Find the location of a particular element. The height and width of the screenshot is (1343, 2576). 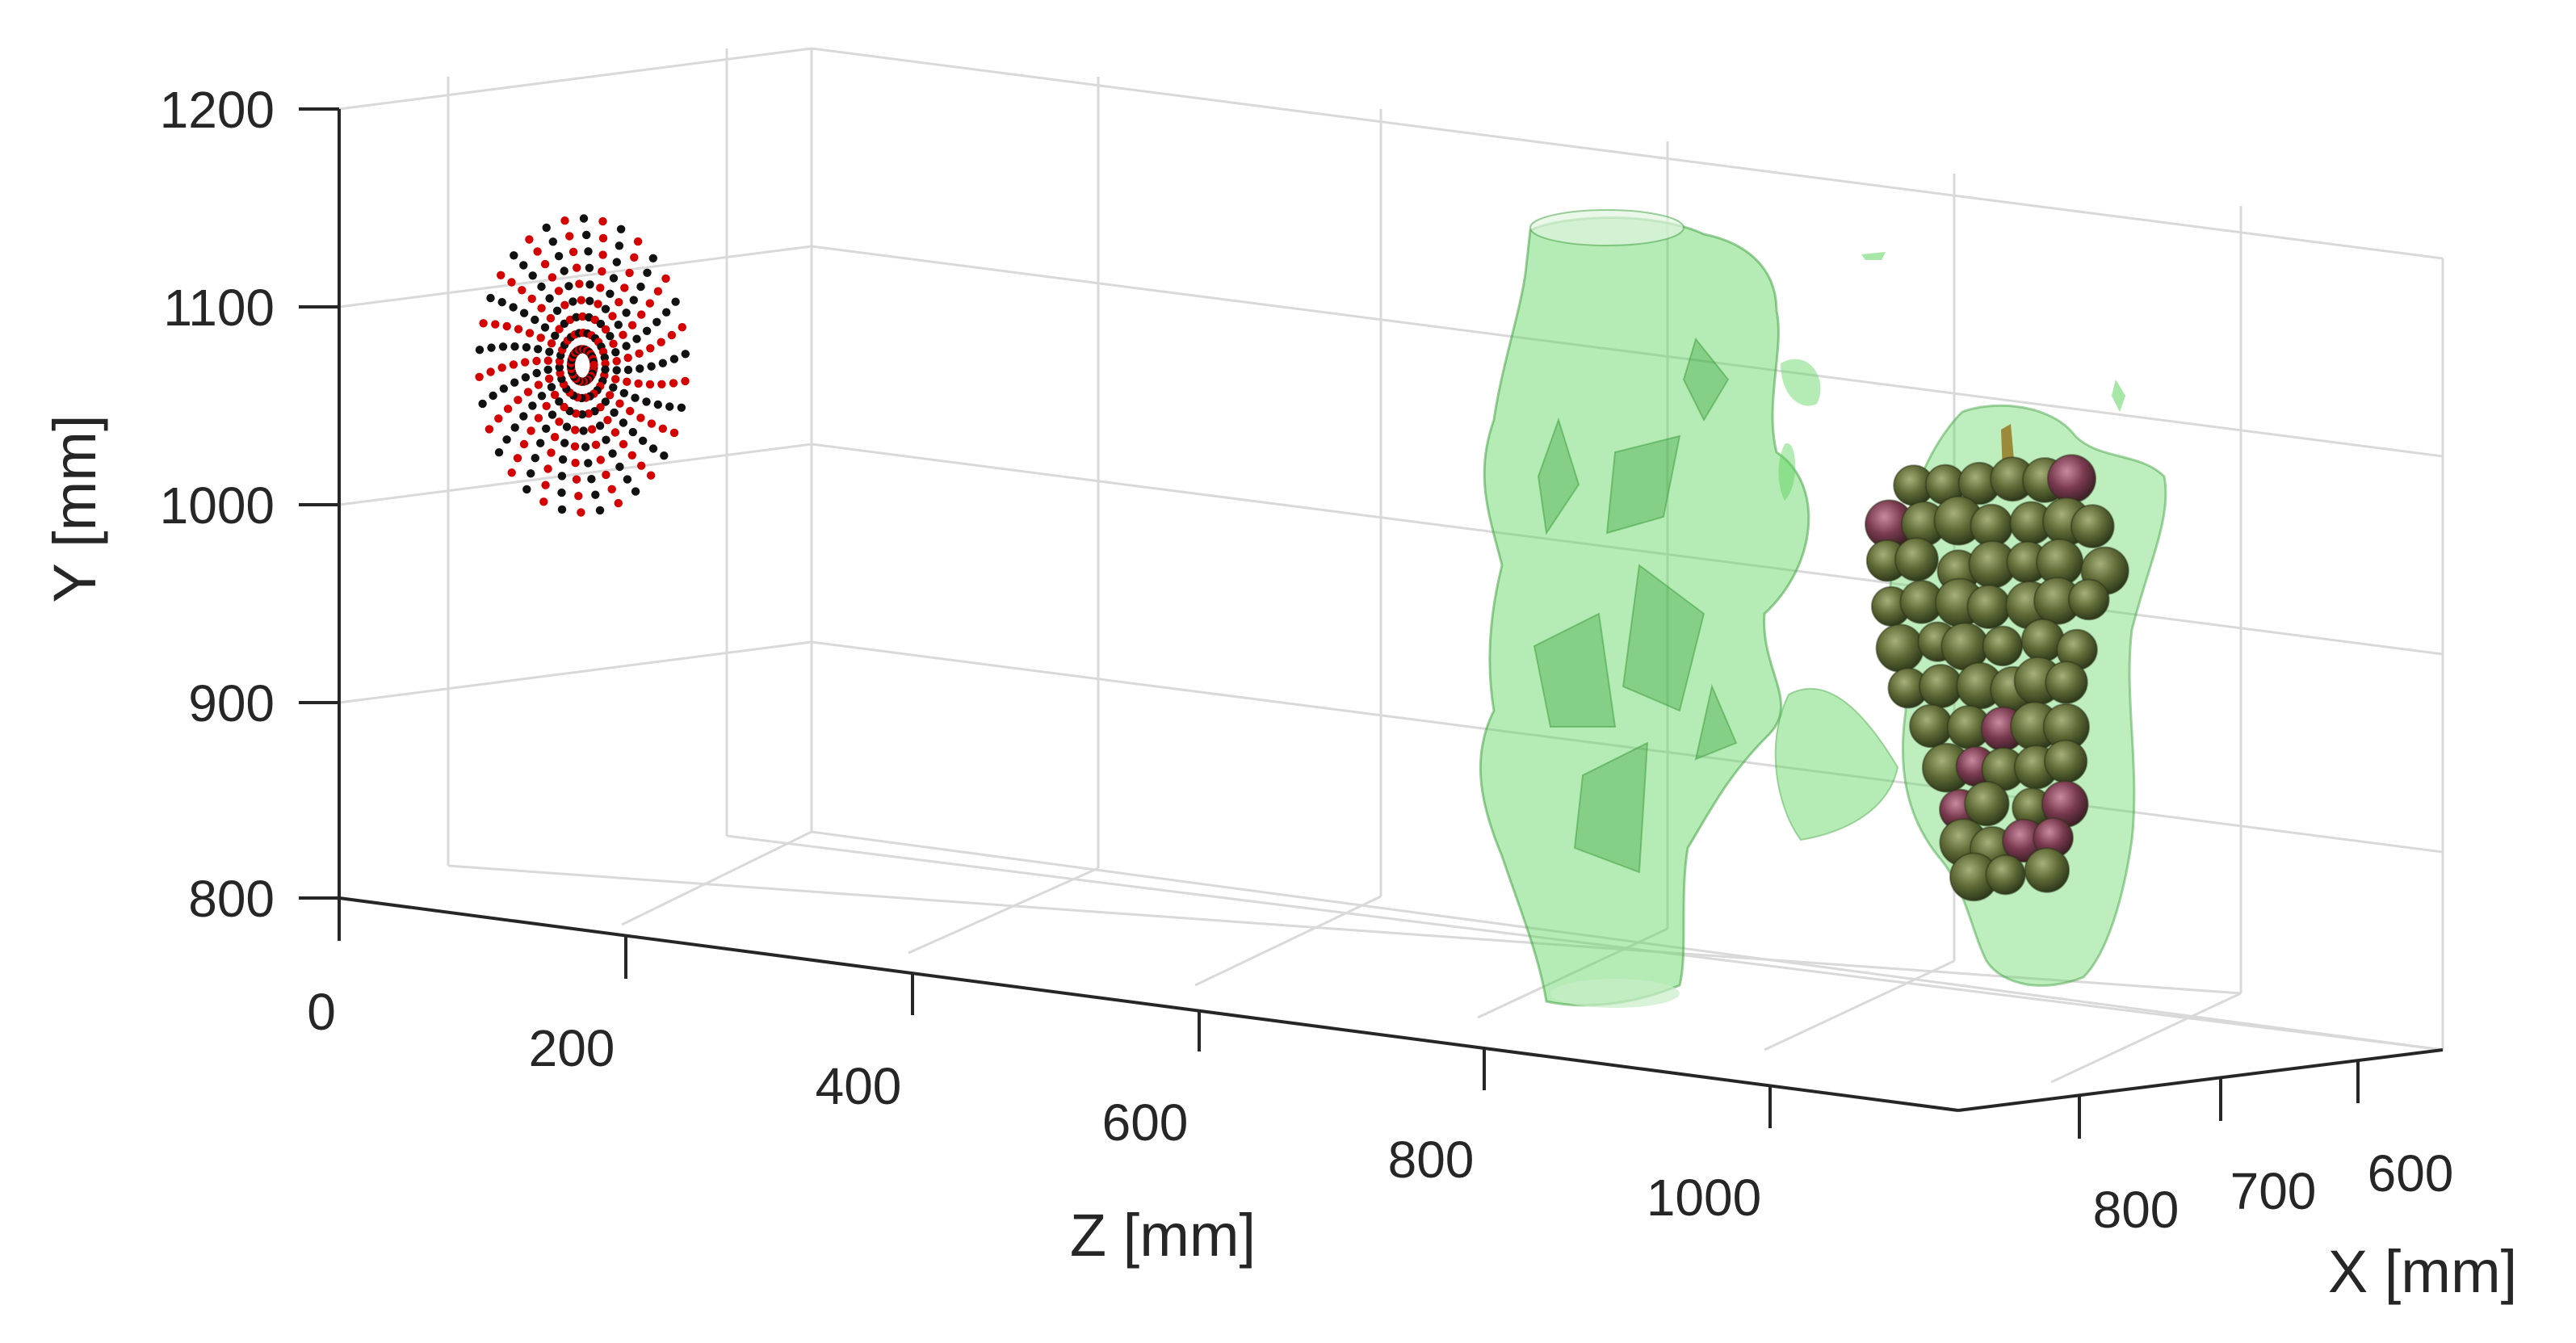

y-tick-label: 900 is located at coordinates (231, 703).